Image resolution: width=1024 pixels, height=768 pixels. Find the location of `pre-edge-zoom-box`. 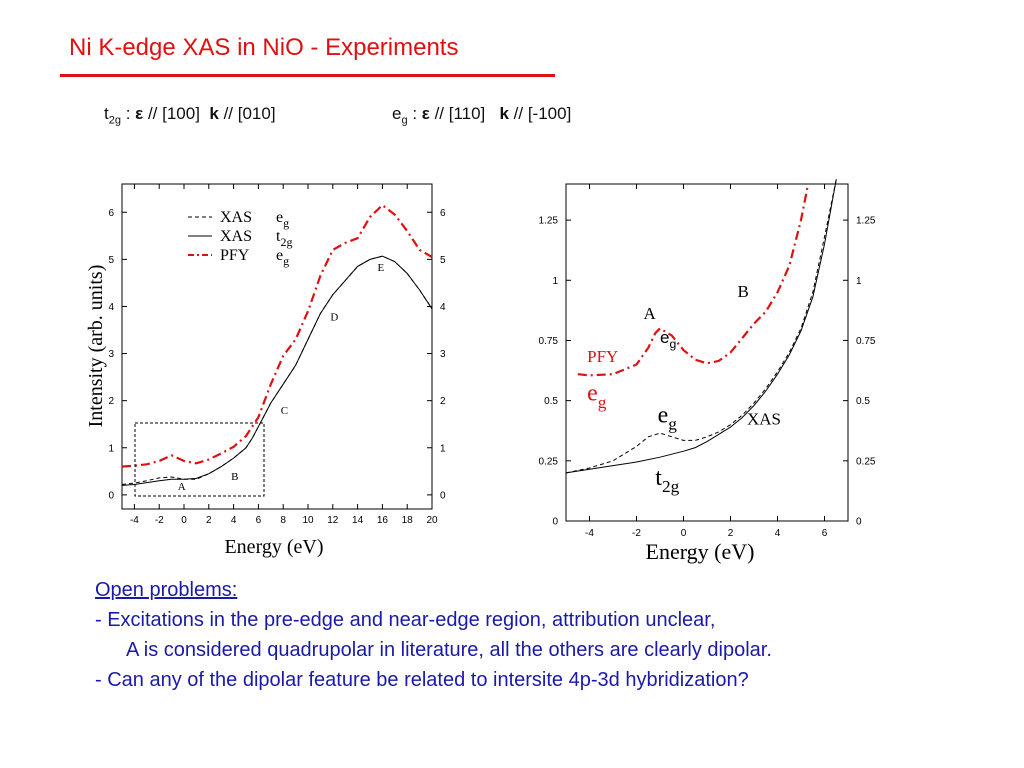

pre-edge-zoom-box is located at coordinates (199, 459).